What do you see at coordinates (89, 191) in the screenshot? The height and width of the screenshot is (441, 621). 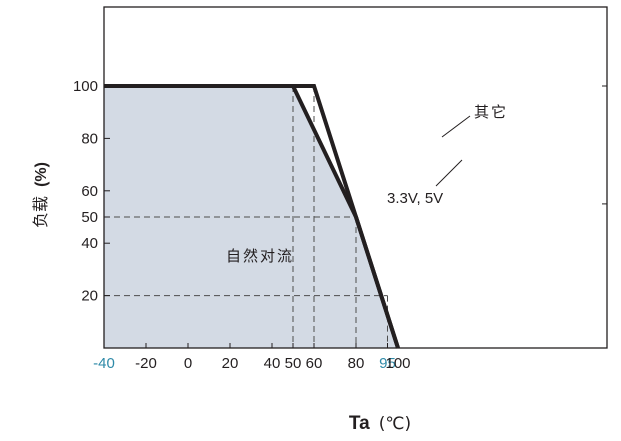 I see `y-tick-label: 60` at bounding box center [89, 191].